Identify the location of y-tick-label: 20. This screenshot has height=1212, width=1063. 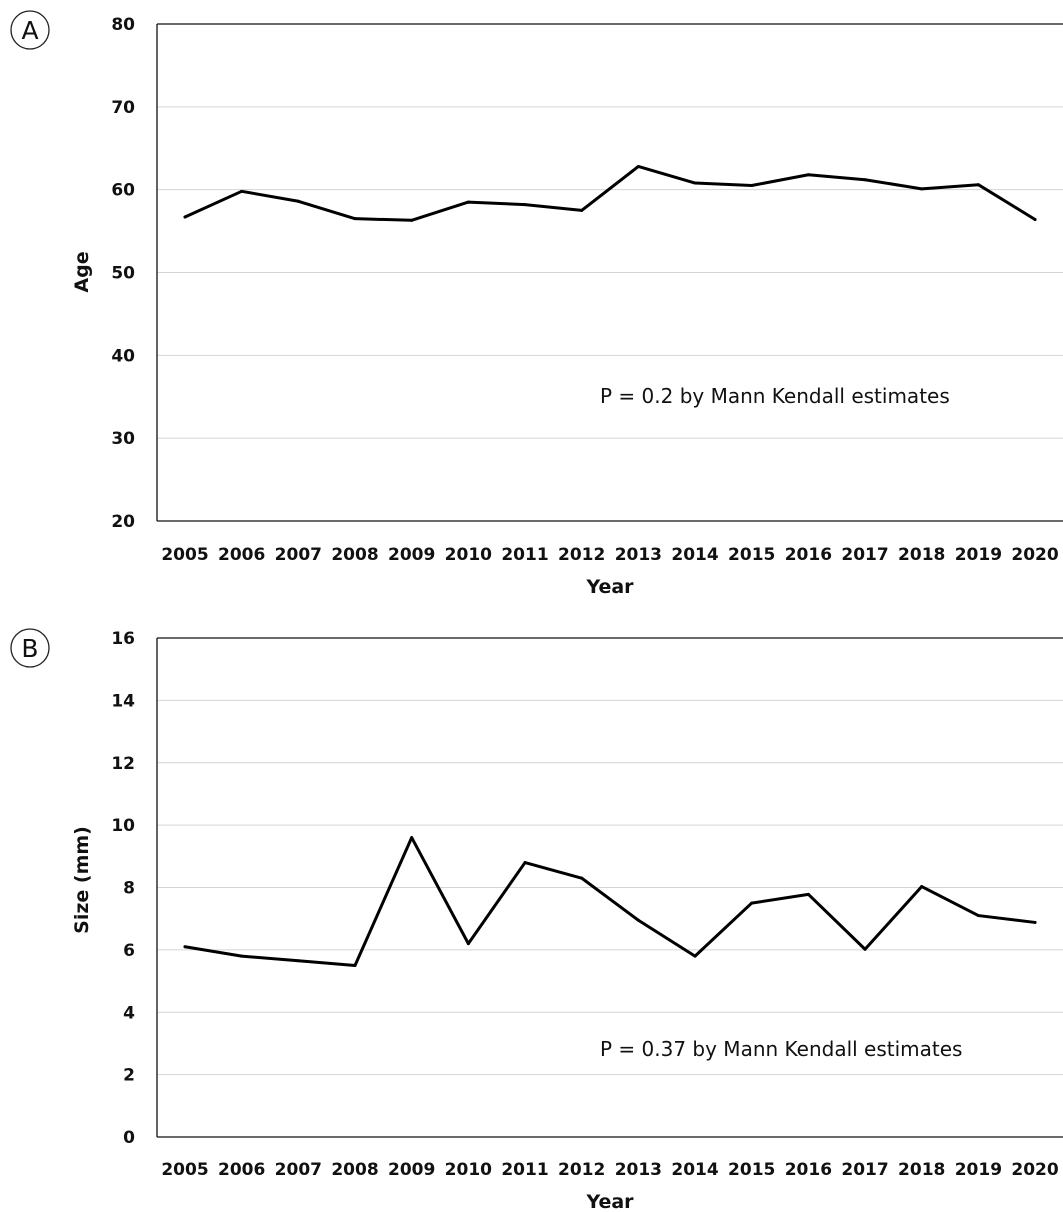
(123, 522).